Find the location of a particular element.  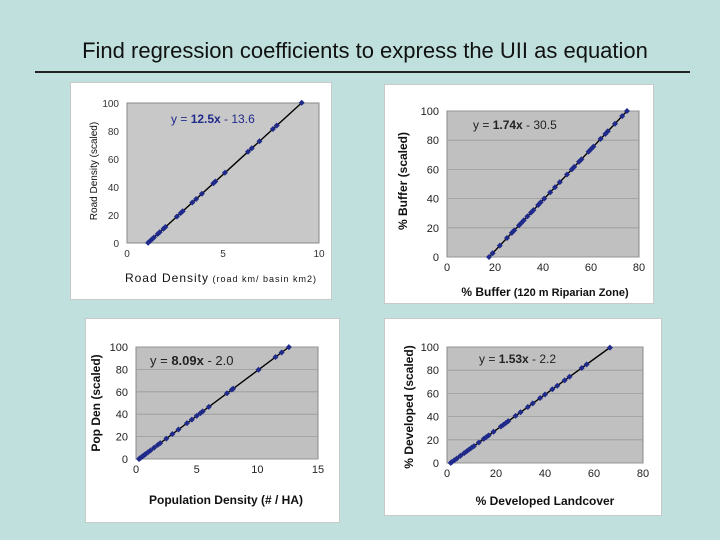

x-tick-label: 20 is located at coordinates (495, 268).